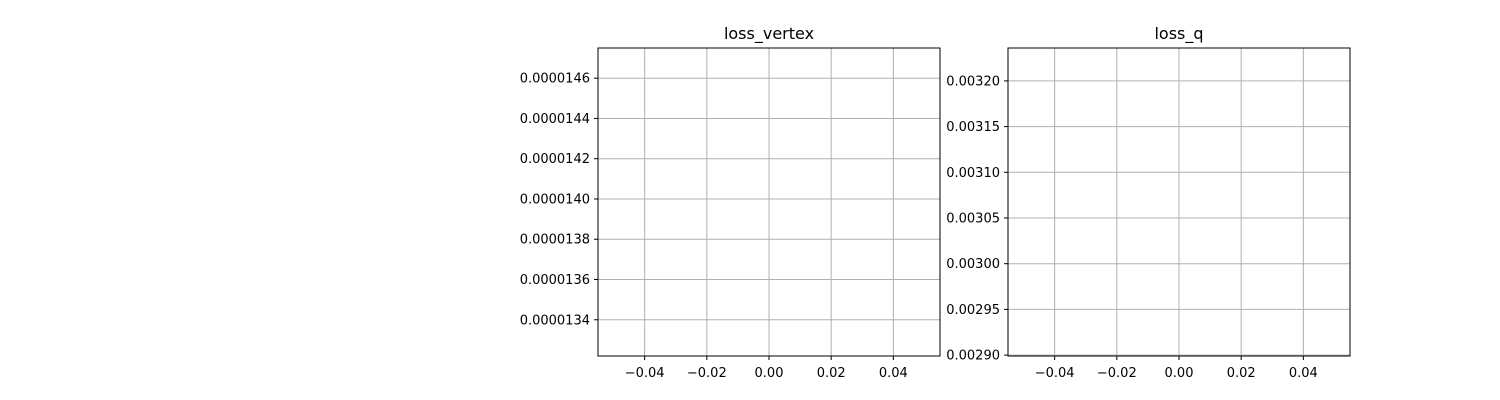 The height and width of the screenshot is (400, 1500). I want to click on loss-vertex-x-tick-label: 0.00, so click(769, 373).